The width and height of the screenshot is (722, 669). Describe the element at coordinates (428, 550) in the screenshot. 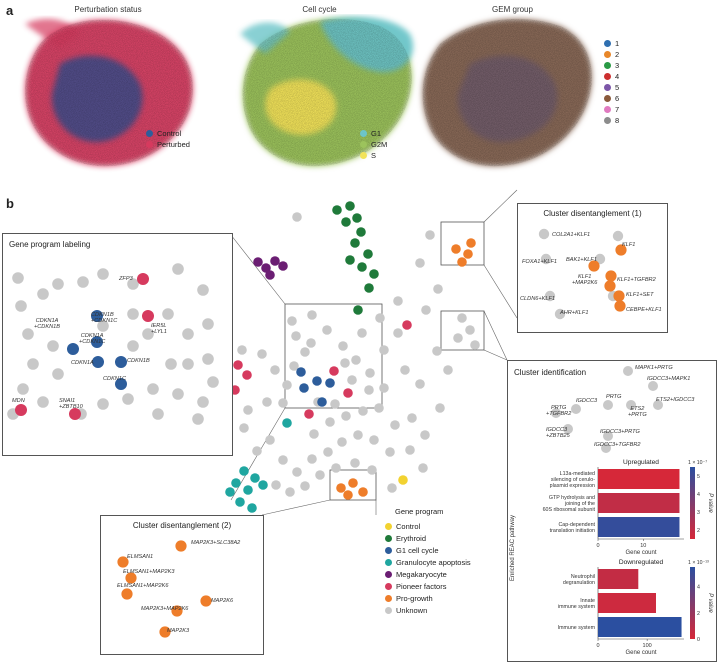

I see `legend-item-g1-cell-cycle: G1 cell cycle` at that location.